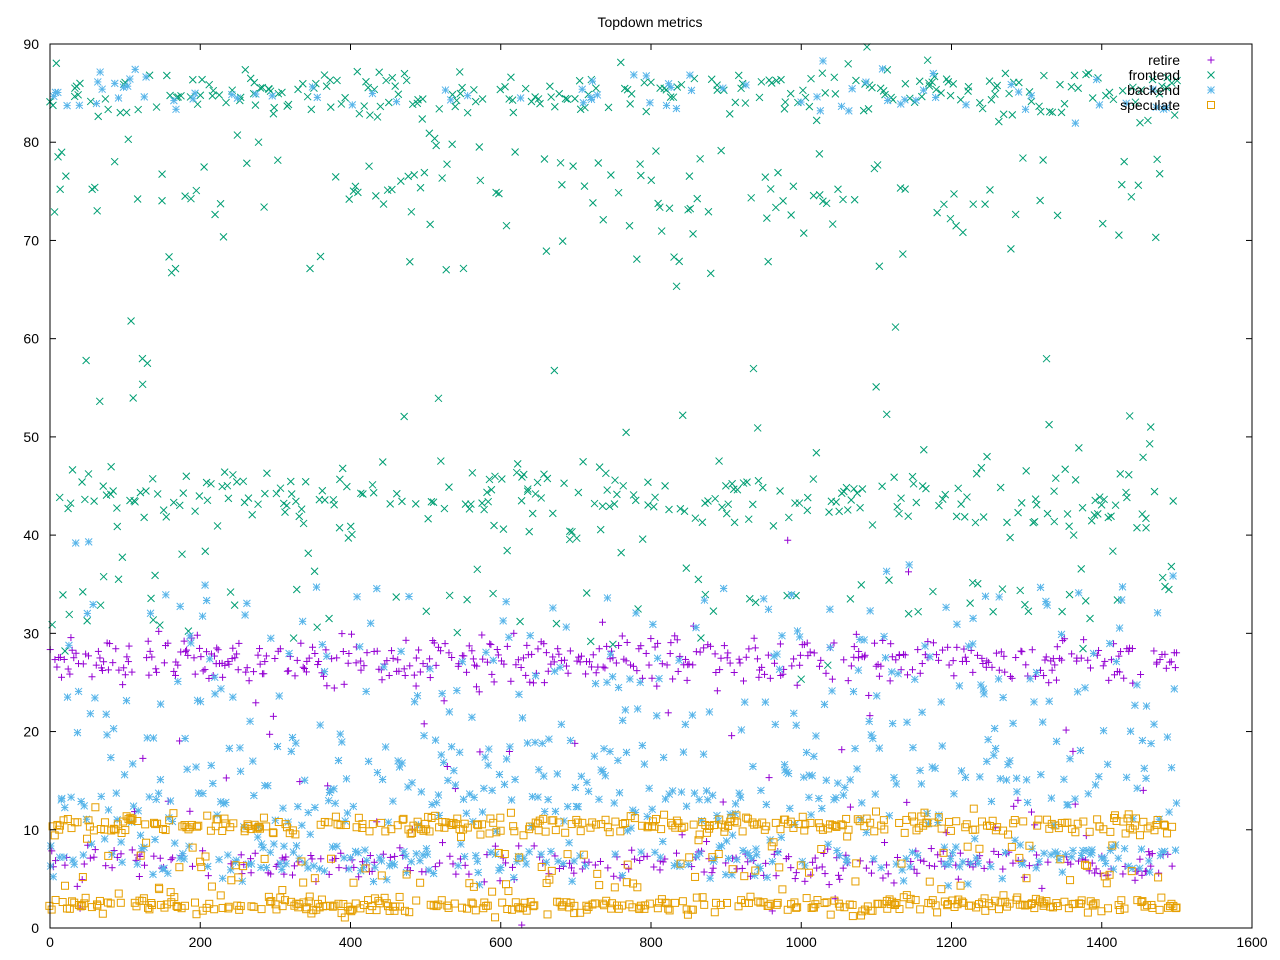 This screenshot has height=960, width=1280. What do you see at coordinates (31, 830) in the screenshot?
I see `y-tick-label: 10` at bounding box center [31, 830].